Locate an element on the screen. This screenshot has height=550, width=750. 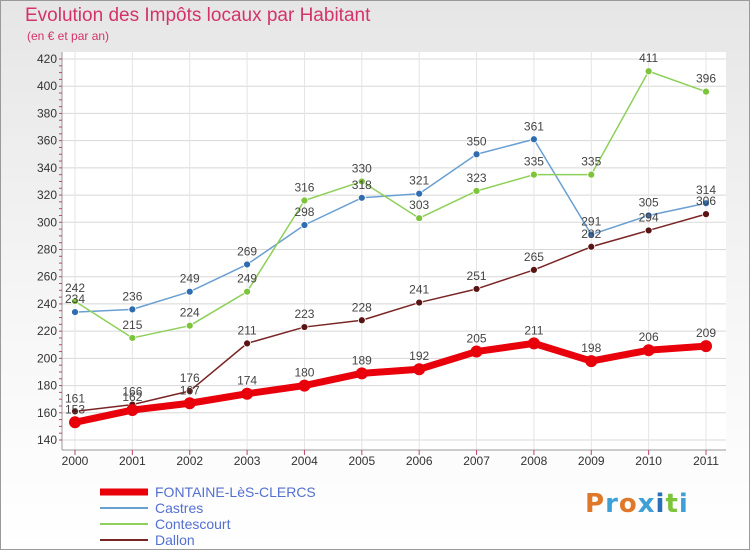
y-tick-label: 380 is located at coordinates (47, 113).